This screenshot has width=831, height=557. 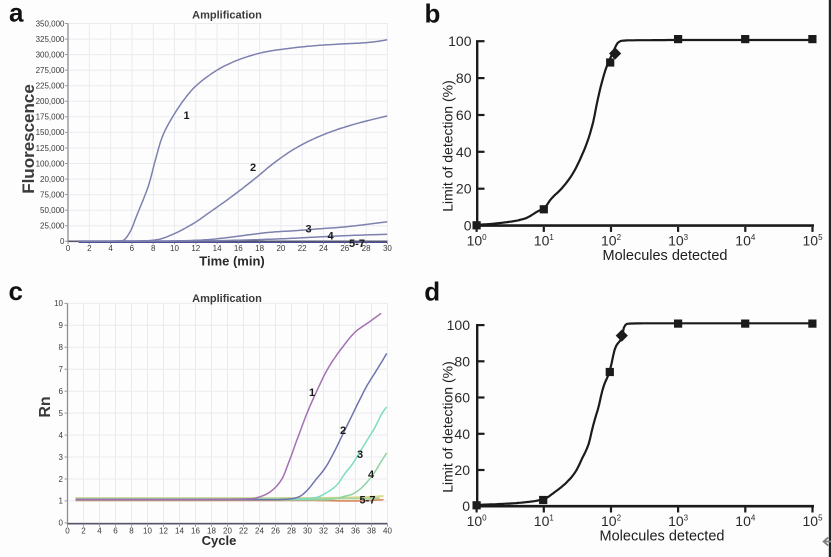 What do you see at coordinates (50, 39) in the screenshot?
I see `svg-text: 325,000` at bounding box center [50, 39].